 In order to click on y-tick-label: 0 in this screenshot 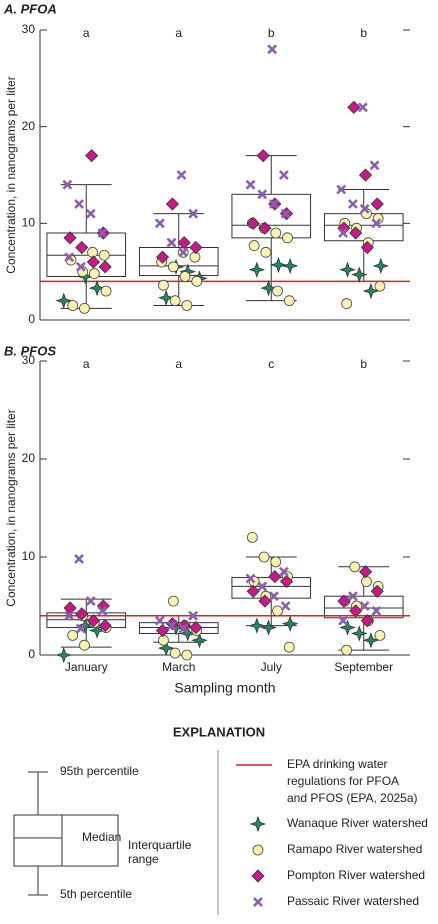, I will do `click(31, 654)`.